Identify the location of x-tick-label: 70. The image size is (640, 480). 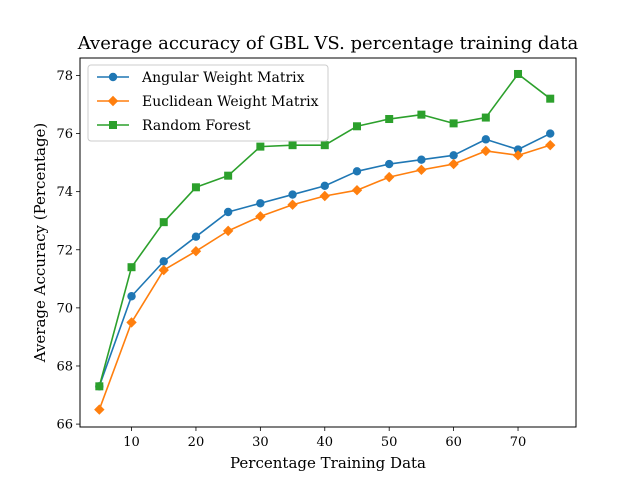
(518, 442).